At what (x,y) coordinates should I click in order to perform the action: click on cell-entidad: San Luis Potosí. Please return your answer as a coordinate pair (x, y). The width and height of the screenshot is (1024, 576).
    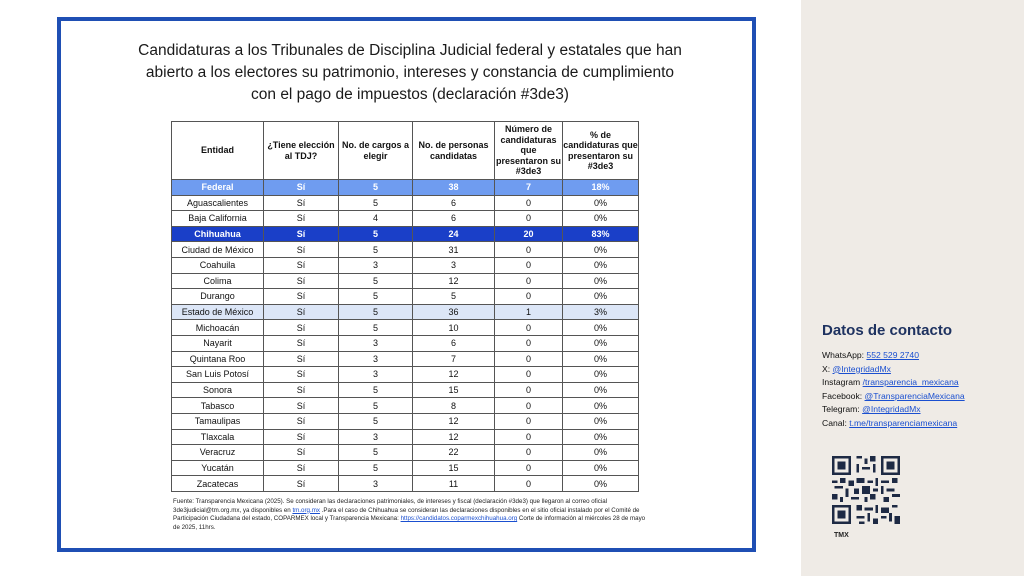
    Looking at the image, I should click on (217, 374).